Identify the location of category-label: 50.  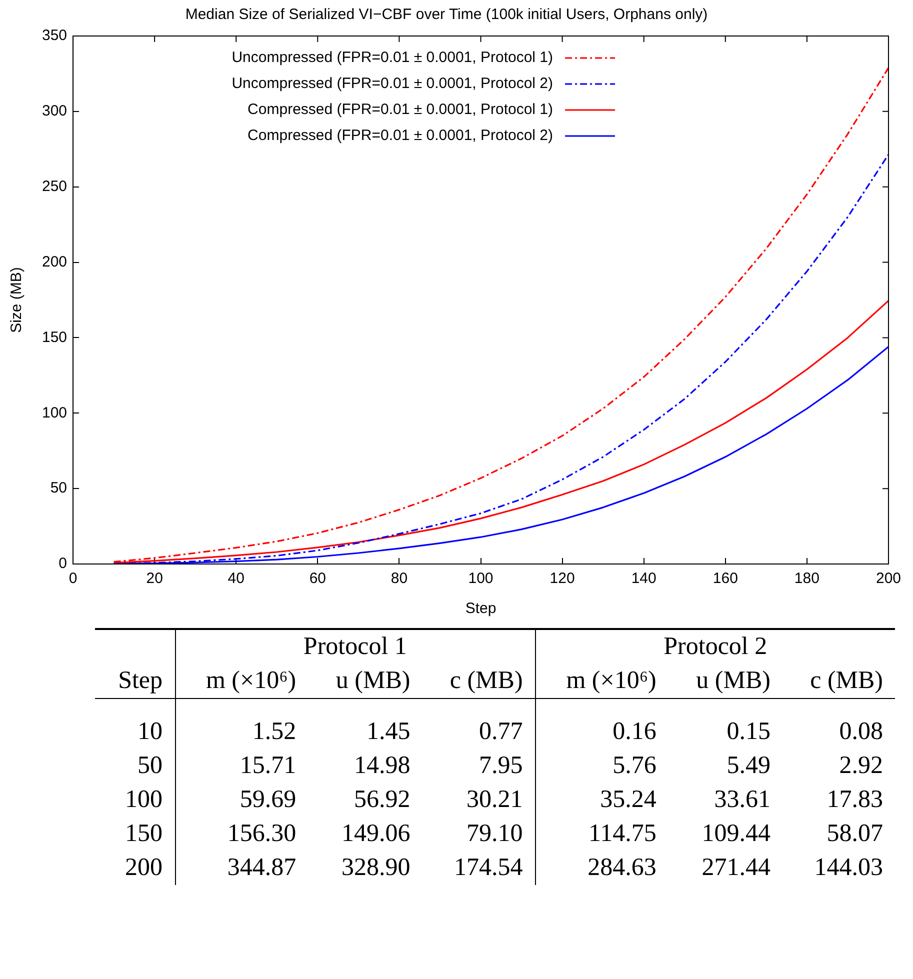
(150, 766).